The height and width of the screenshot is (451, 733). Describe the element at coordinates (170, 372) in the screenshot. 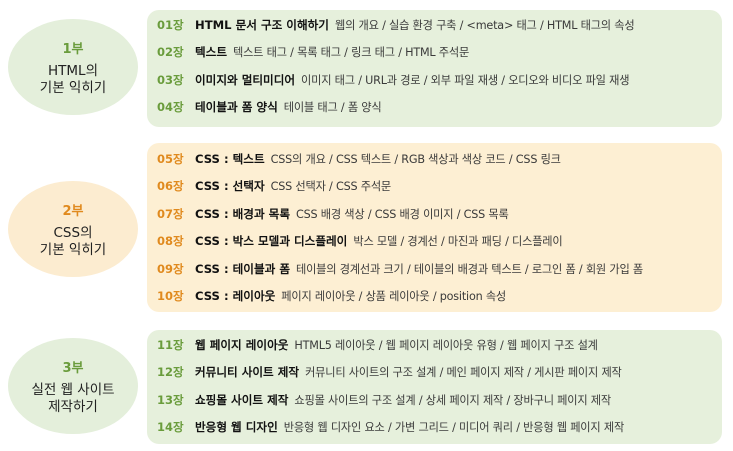

I see `chapter-number: 12장` at that location.